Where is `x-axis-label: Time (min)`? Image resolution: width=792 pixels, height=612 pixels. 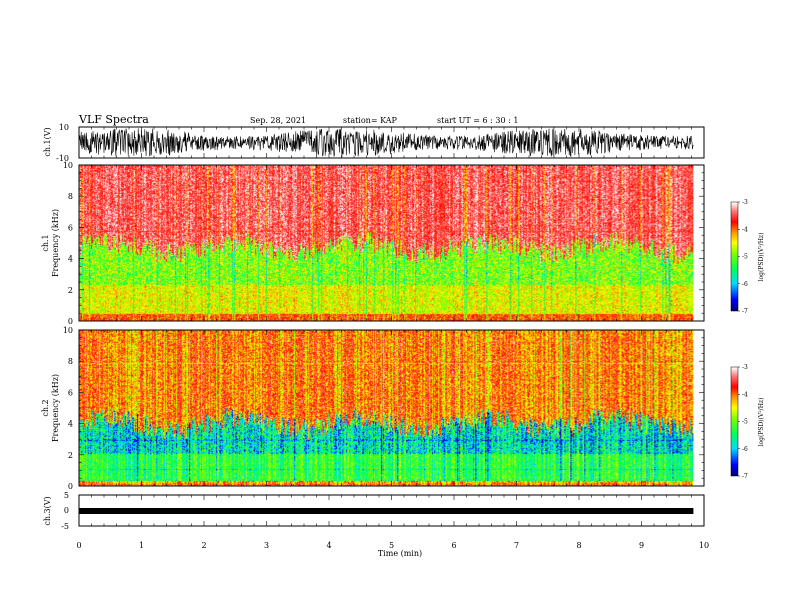 x-axis-label: Time (min) is located at coordinates (400, 553).